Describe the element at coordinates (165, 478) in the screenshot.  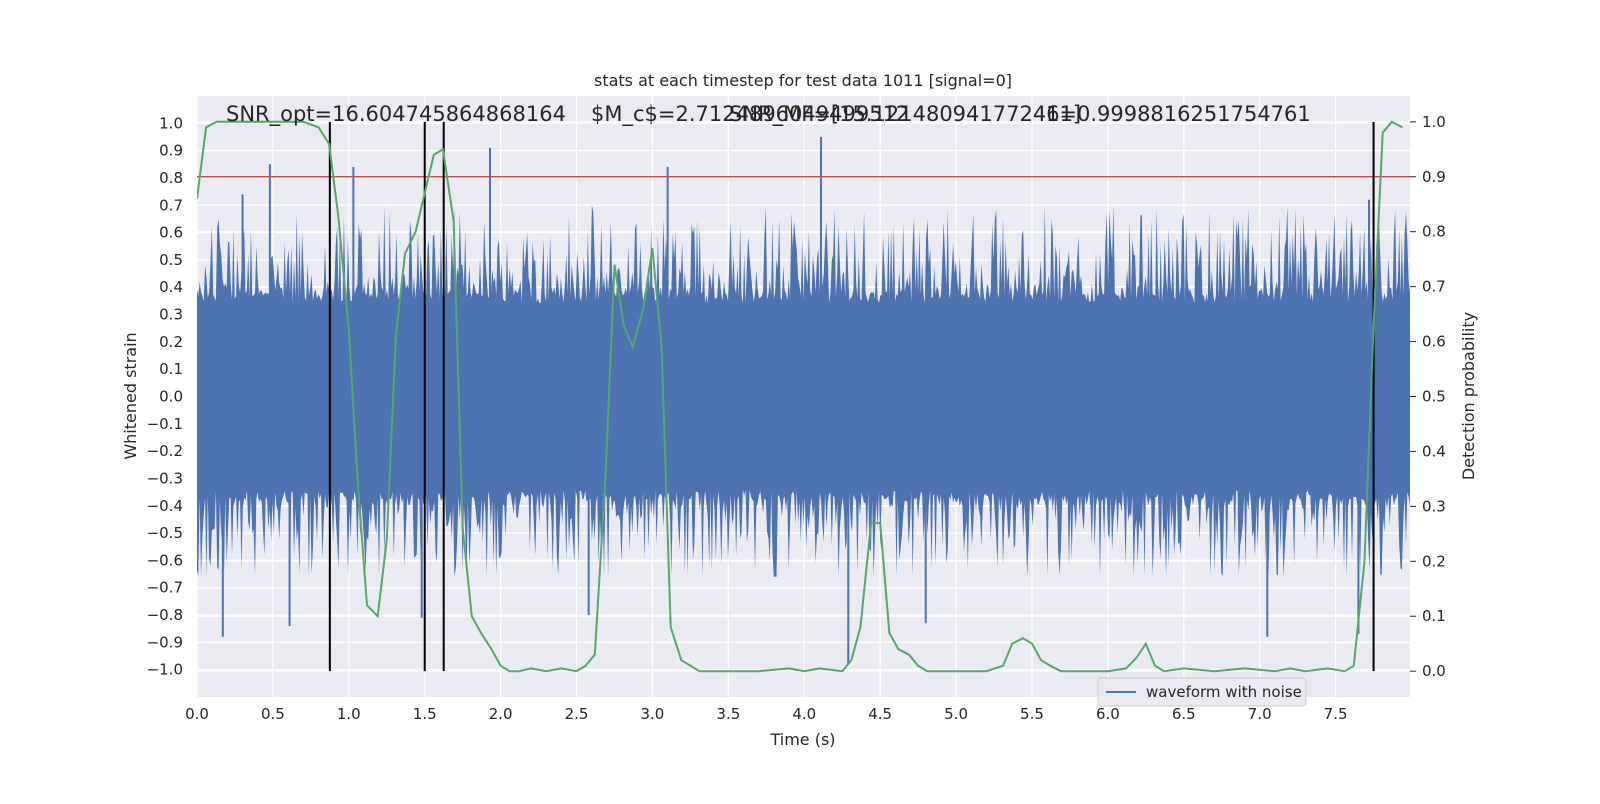
I see `y-tick-label: −0.3` at that location.